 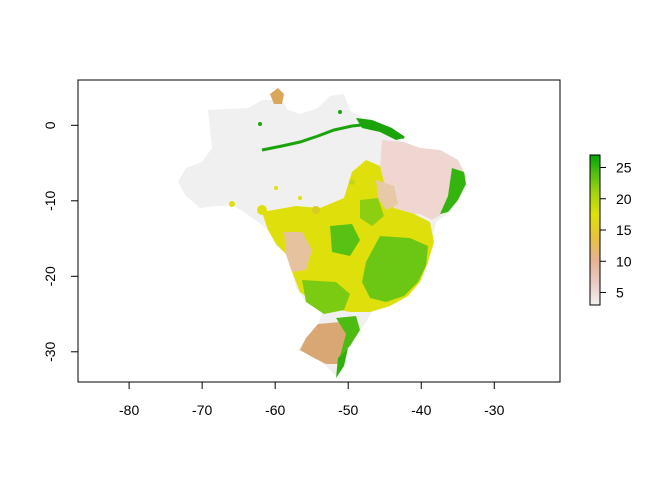 I want to click on x-tick-label: -50, so click(x=348, y=410).